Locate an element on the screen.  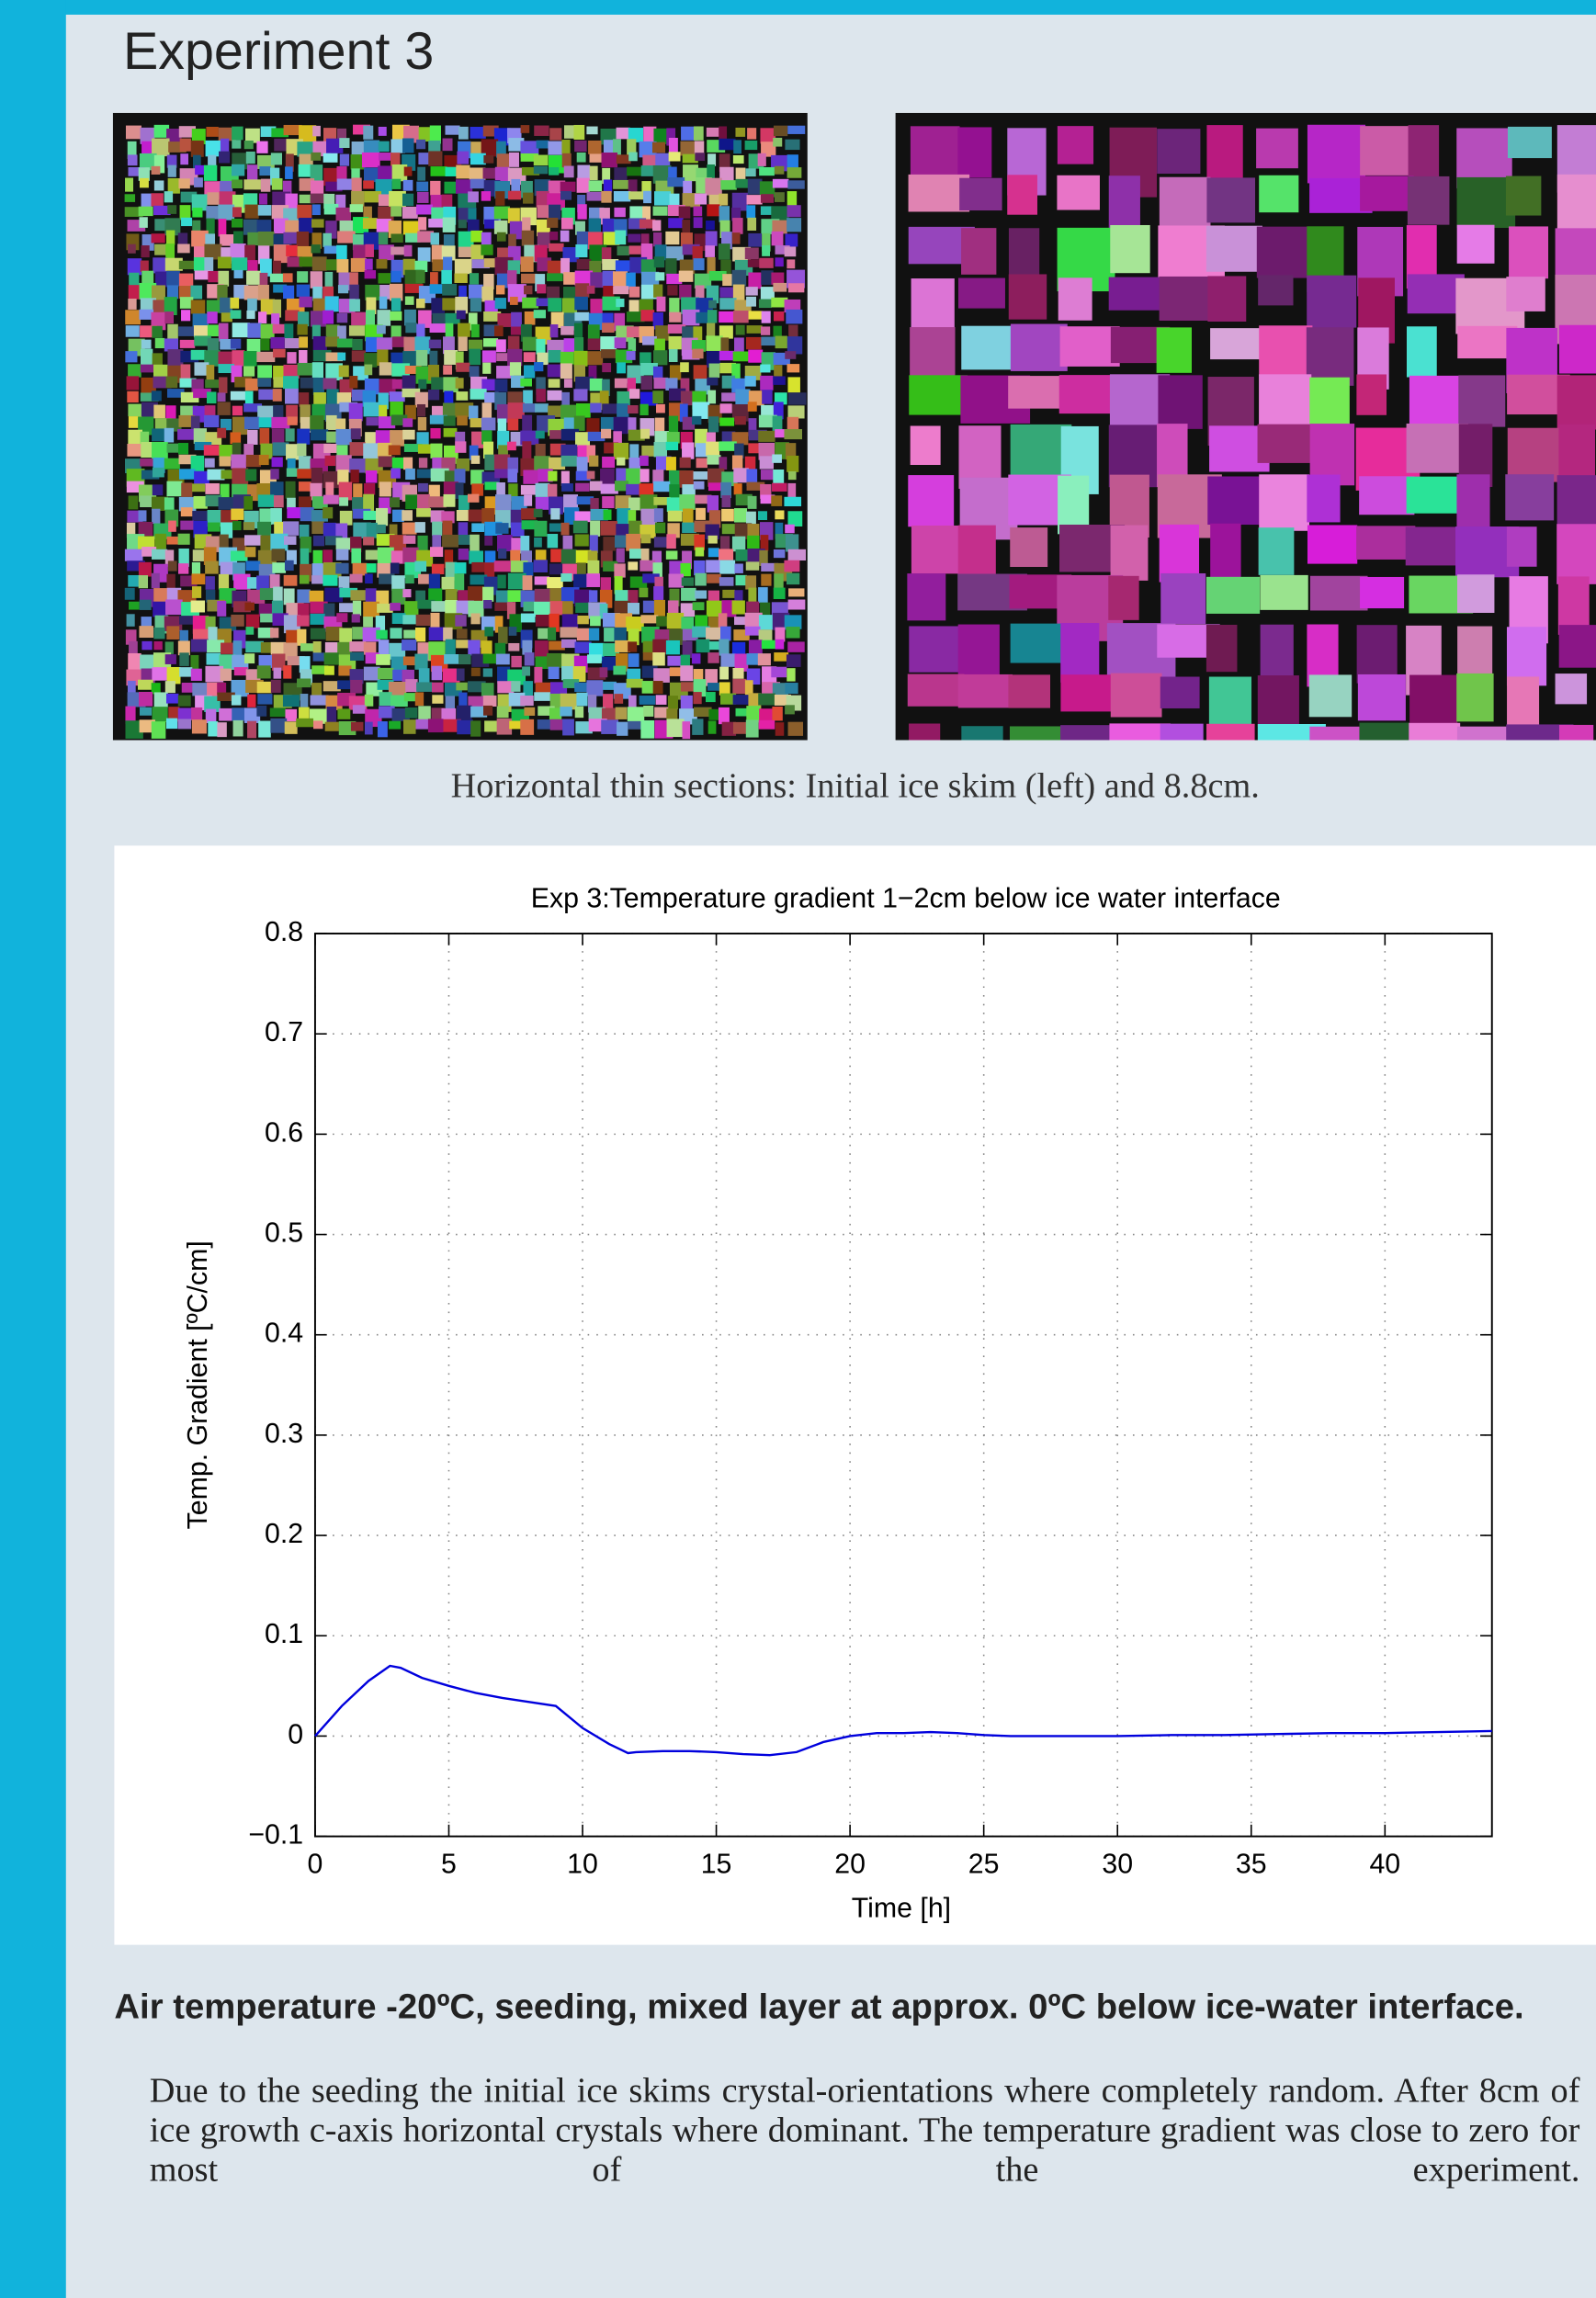
x-tick-label: 30 is located at coordinates (1118, 1864).